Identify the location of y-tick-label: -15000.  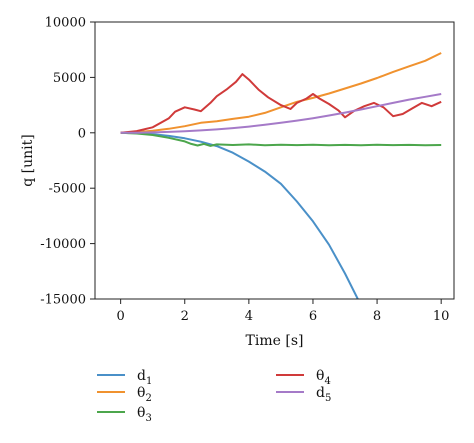
(63, 300).